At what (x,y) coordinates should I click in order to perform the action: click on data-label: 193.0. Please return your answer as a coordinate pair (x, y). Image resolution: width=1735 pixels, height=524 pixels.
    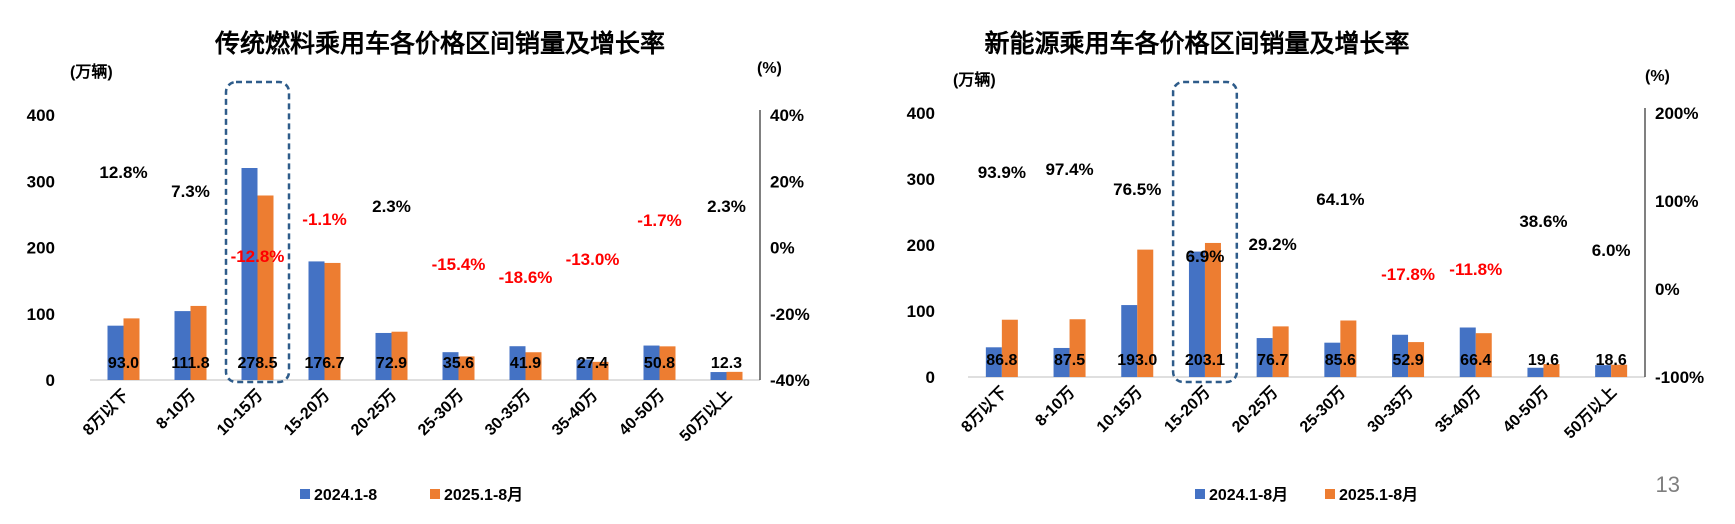
    Looking at the image, I should click on (1137, 360).